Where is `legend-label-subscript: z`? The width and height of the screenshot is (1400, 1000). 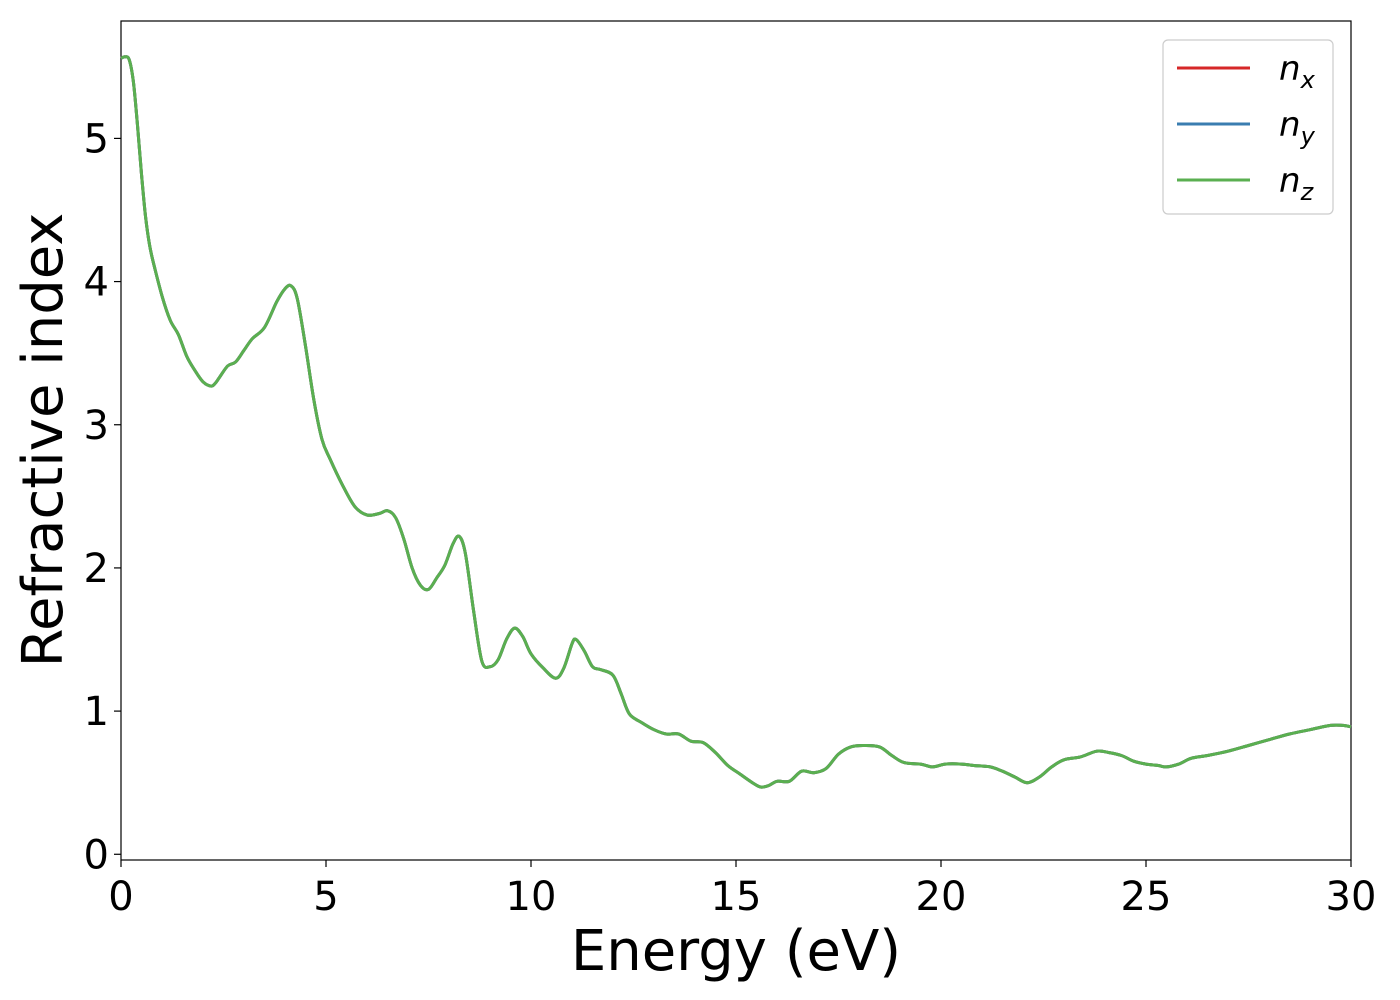 legend-label-subscript: z is located at coordinates (1307, 192).